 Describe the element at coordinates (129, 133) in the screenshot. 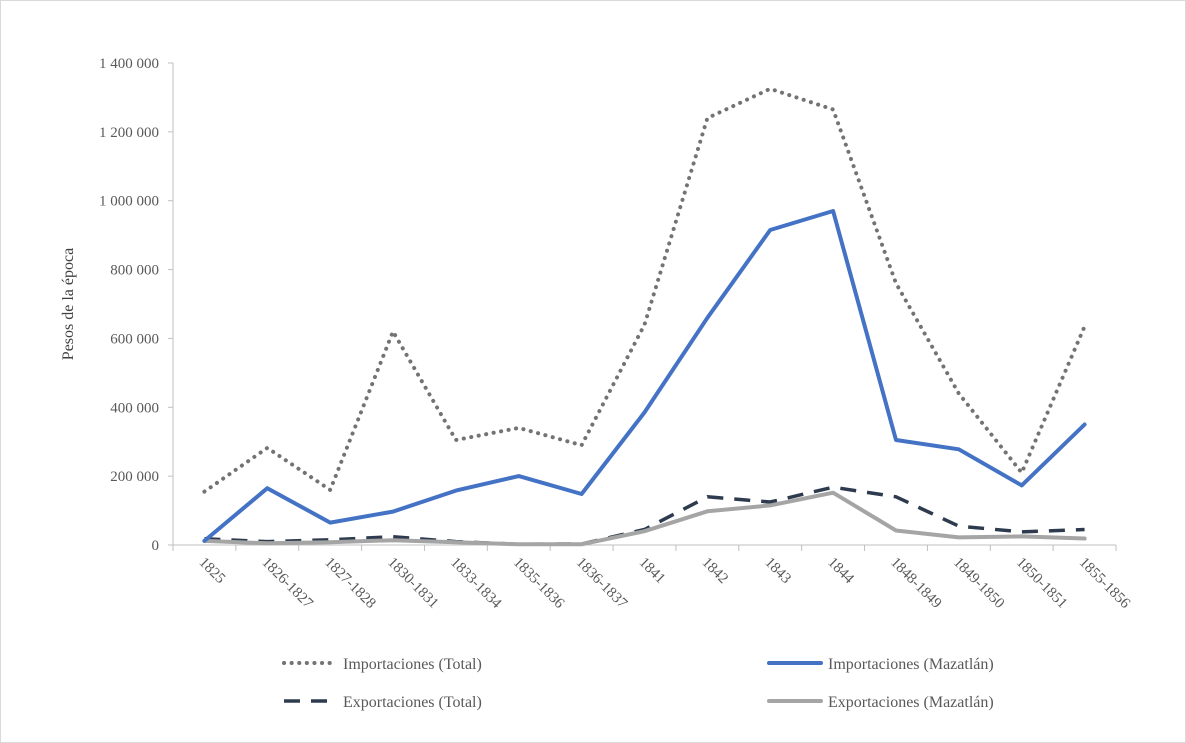

I see `y-tick-label: 1 200 000` at that location.